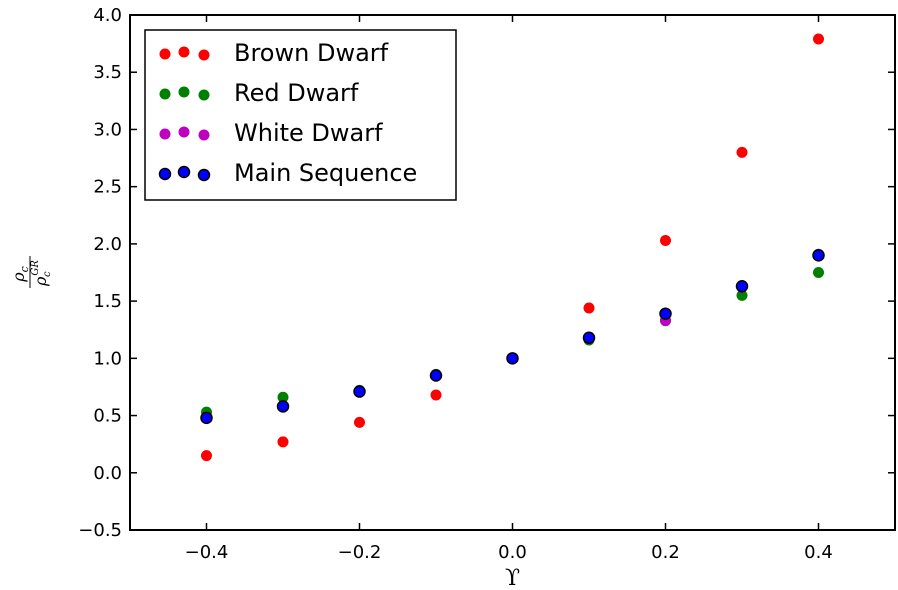  What do you see at coordinates (360, 552) in the screenshot?
I see `x-tick-label: −0.2` at bounding box center [360, 552].